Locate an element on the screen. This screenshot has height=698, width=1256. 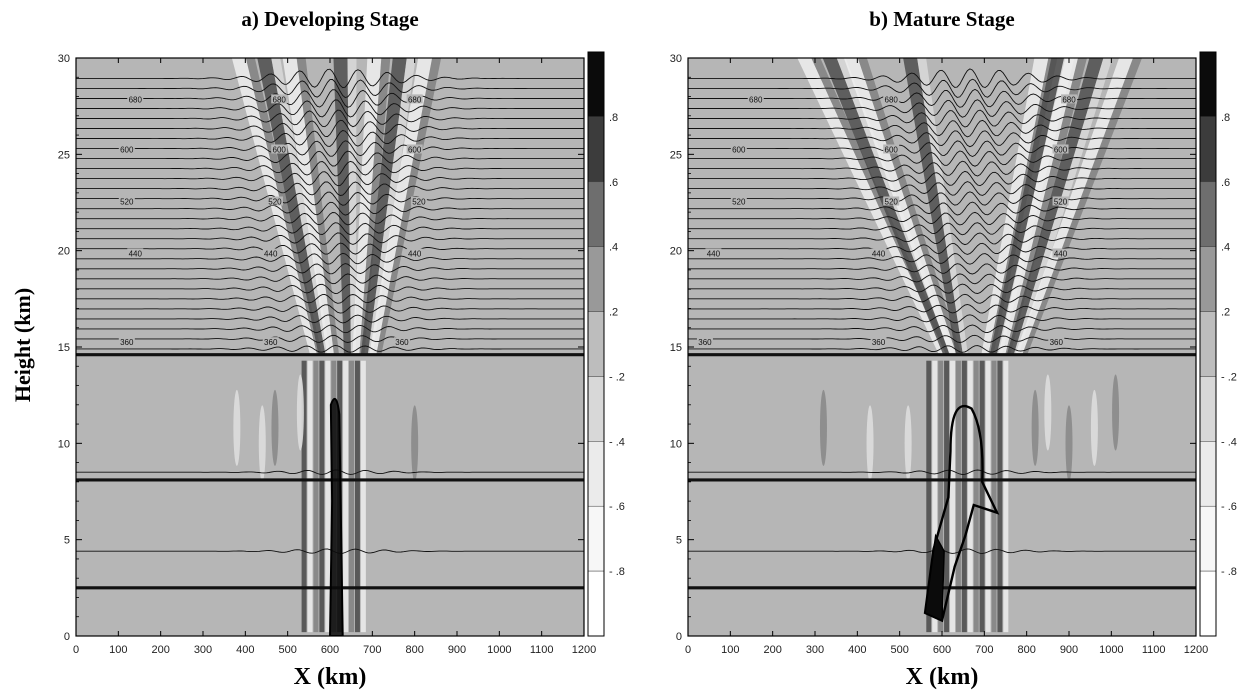
colorbar-label: .6 is located at coordinates (613, 183).